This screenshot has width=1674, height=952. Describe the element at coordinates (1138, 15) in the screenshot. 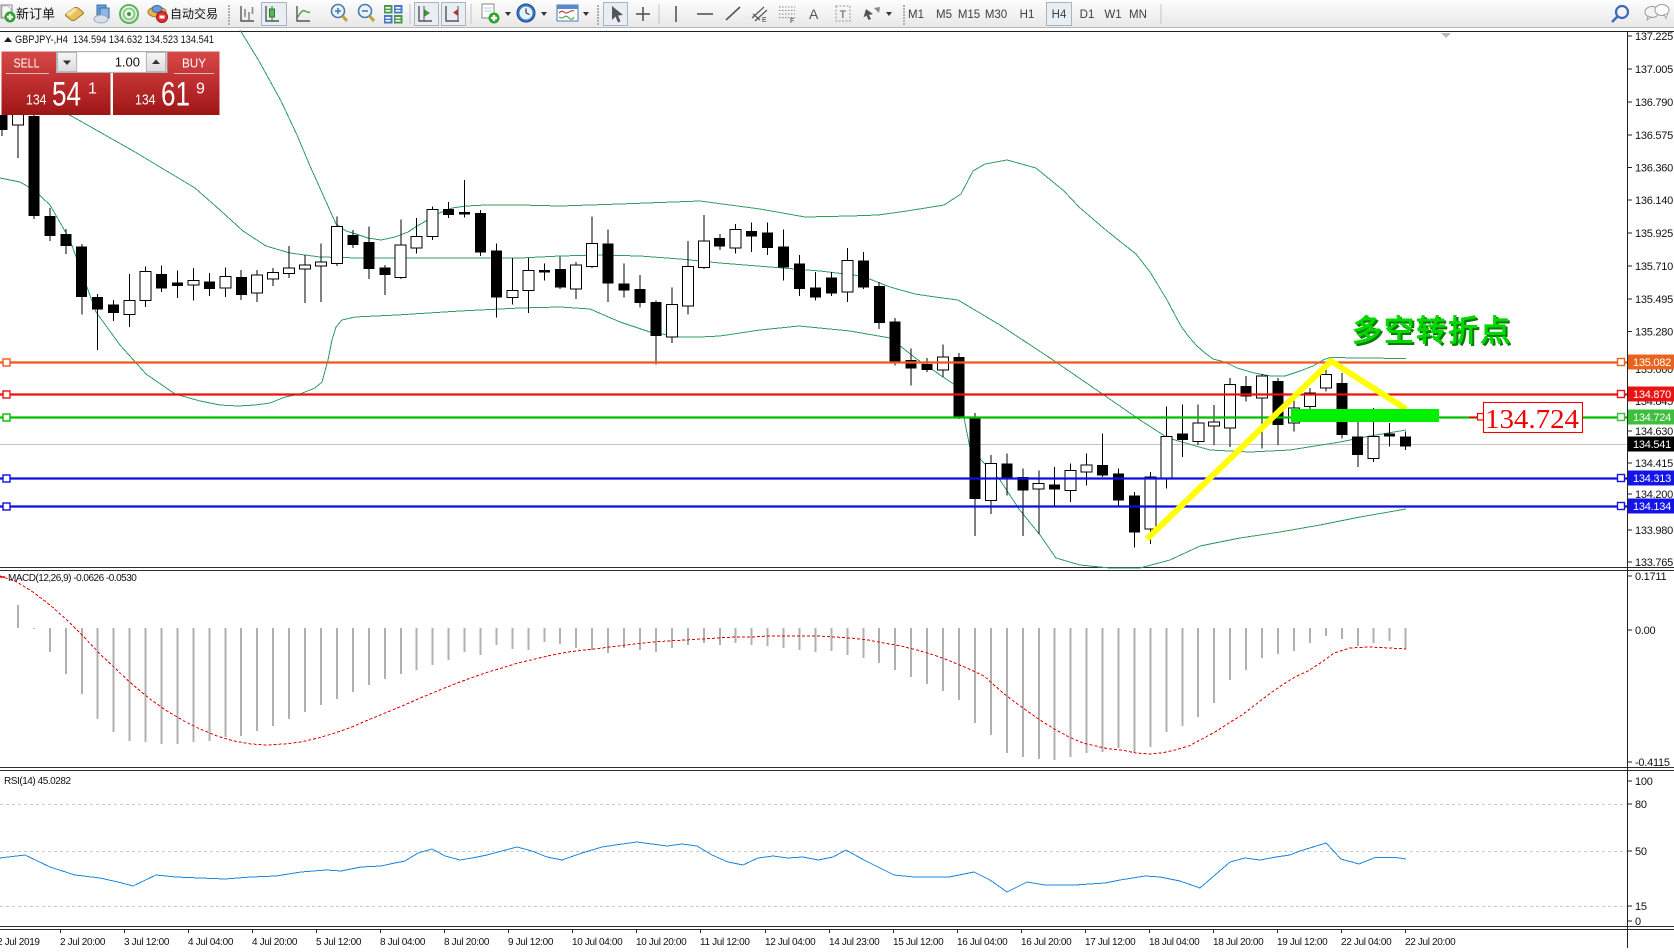

I see `svg-text: MN` at that location.